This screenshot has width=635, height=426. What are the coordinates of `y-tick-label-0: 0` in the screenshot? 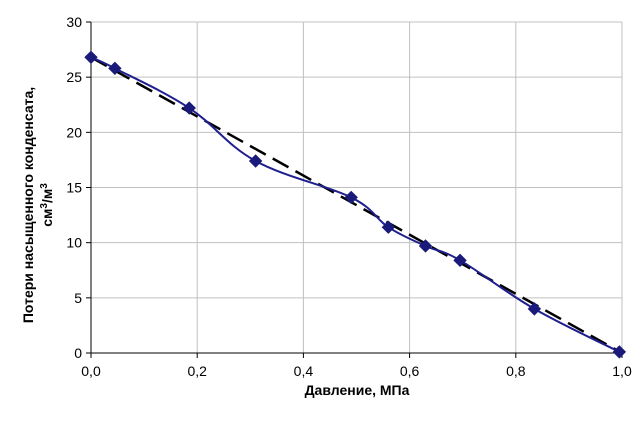 It's located at (78, 353).